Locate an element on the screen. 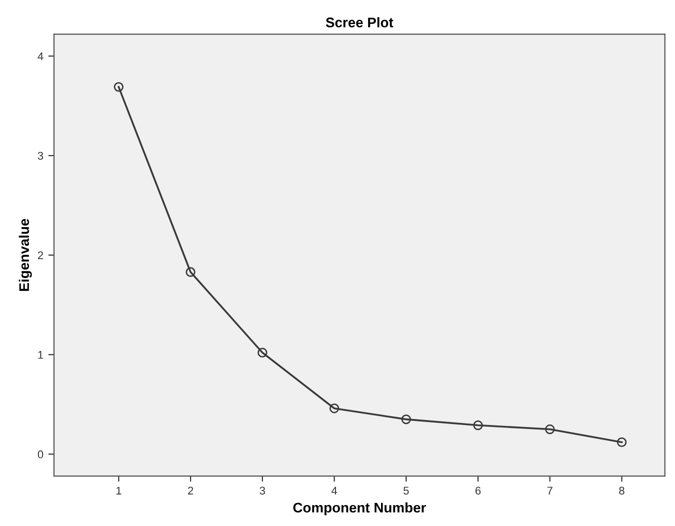 The image size is (675, 526). x-tick-label: 3 is located at coordinates (263, 490).